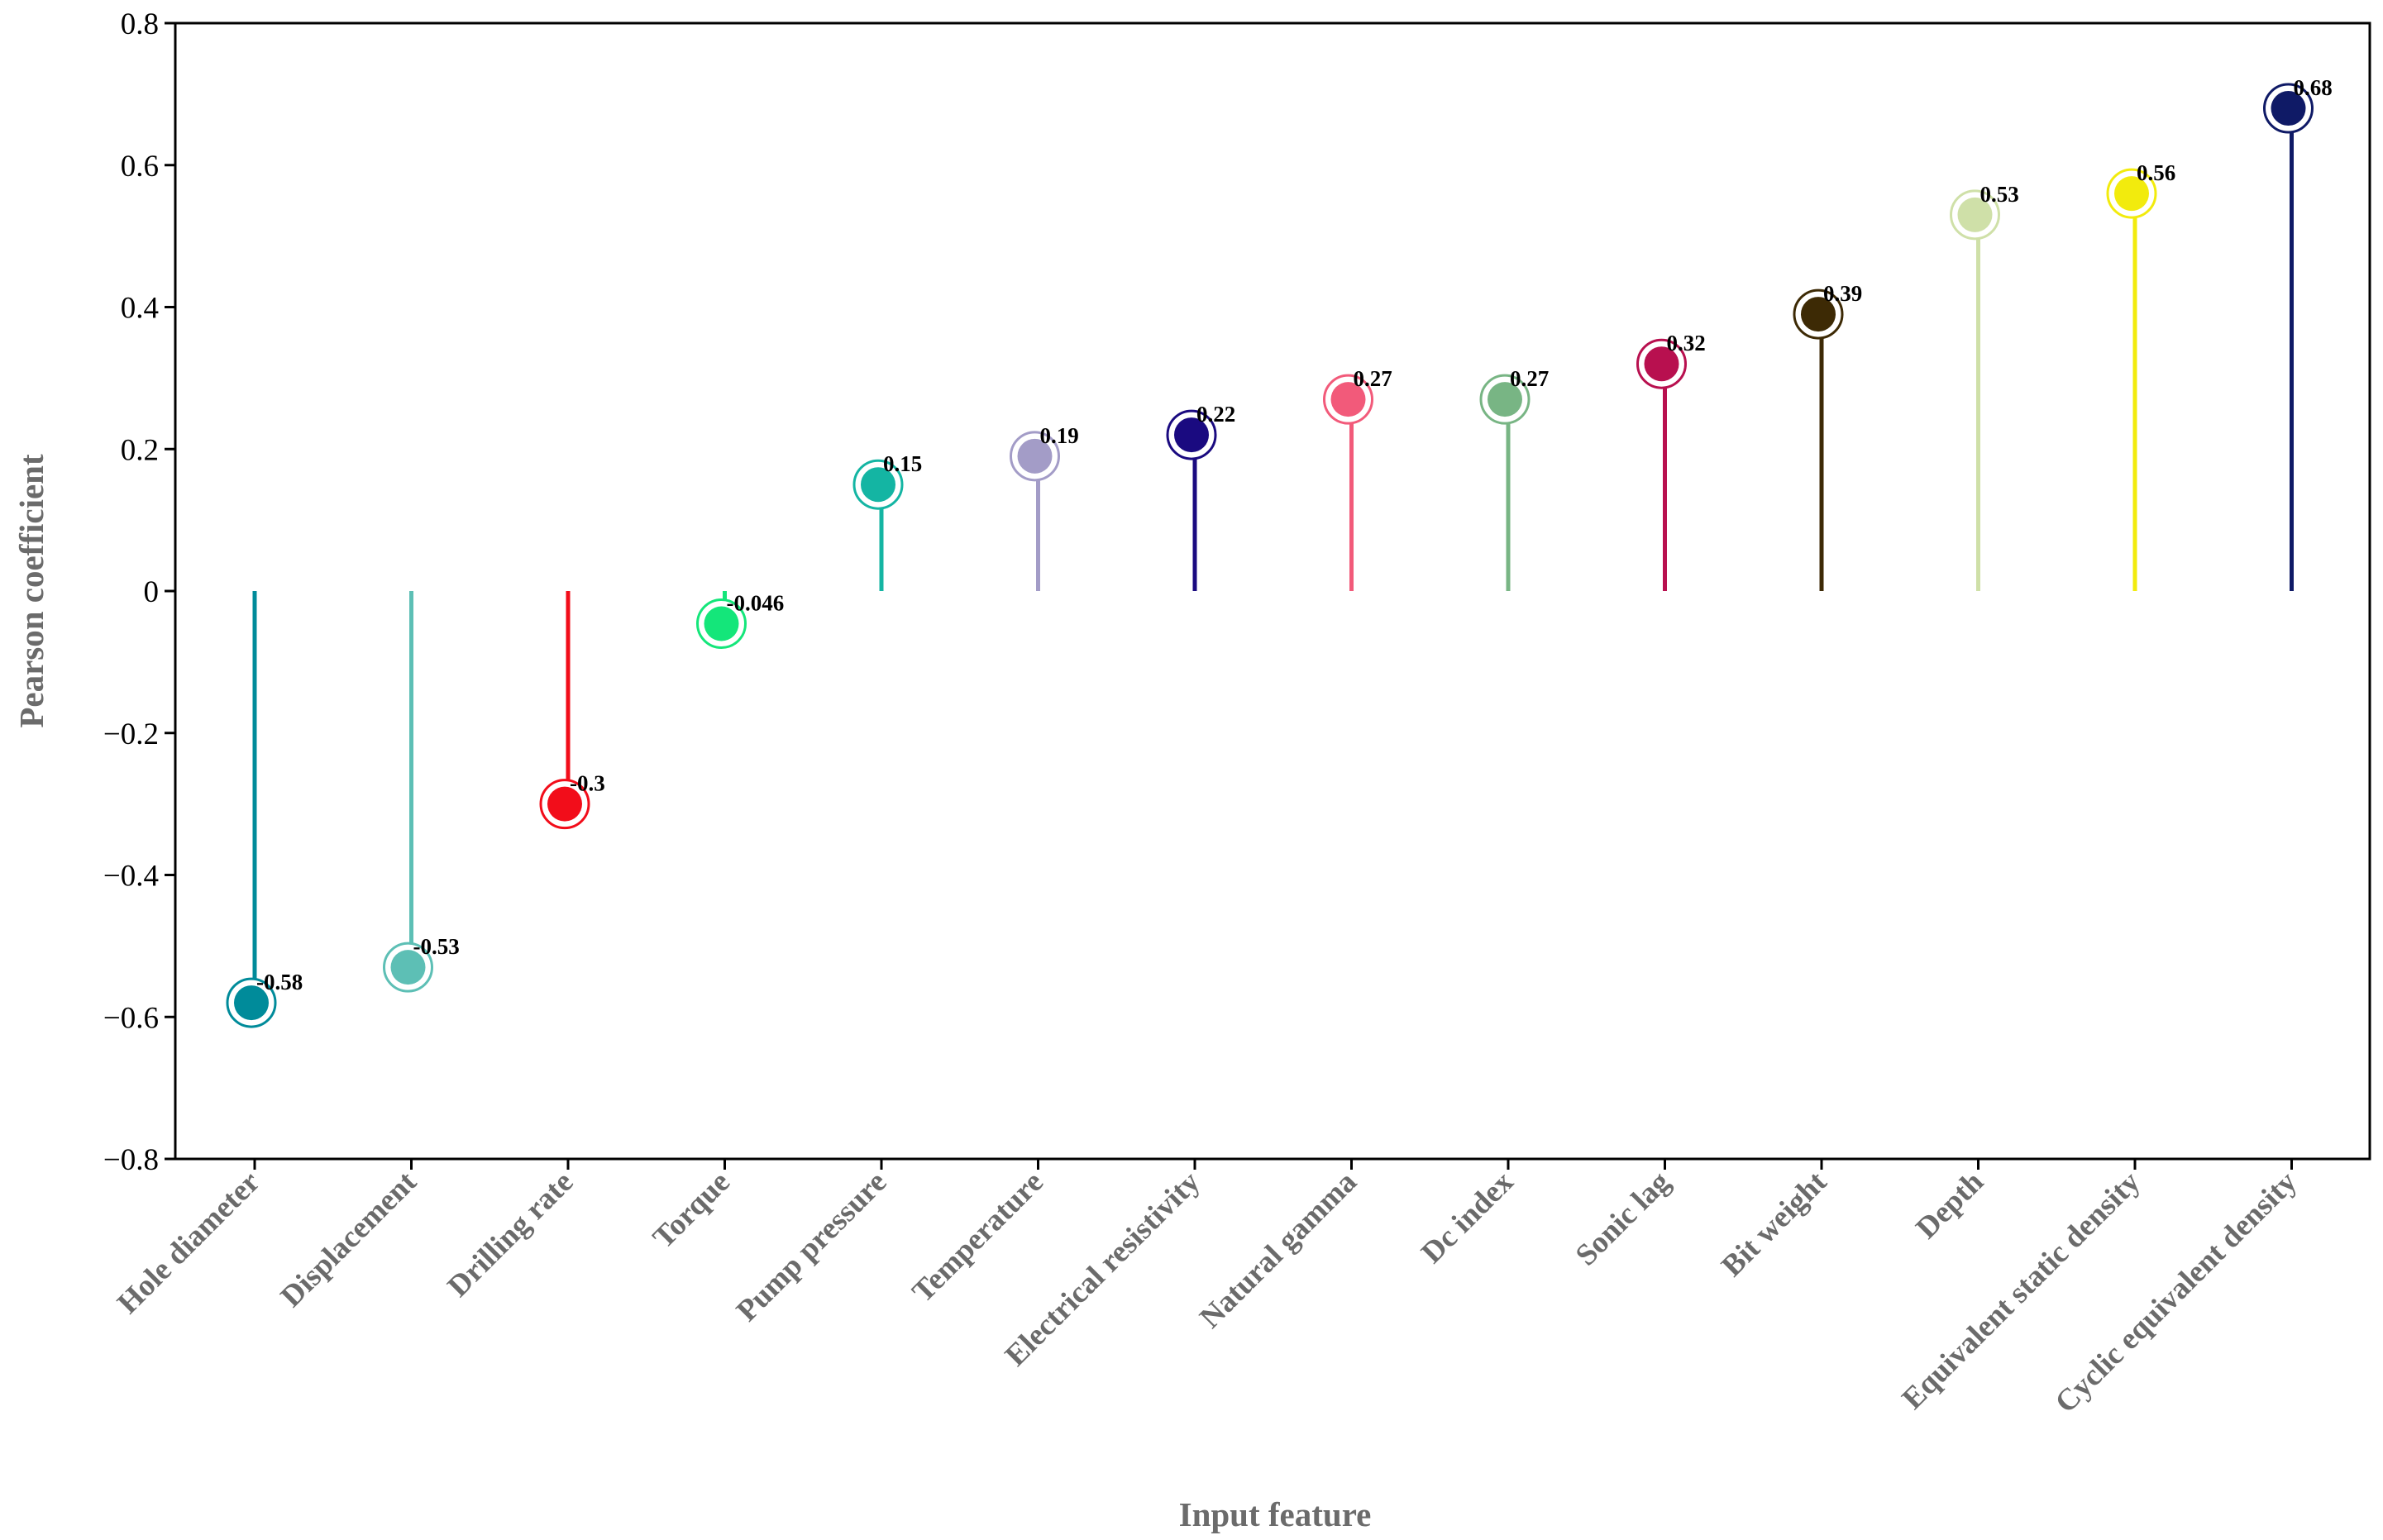 Image resolution: width=2383 pixels, height=1540 pixels. Describe the element at coordinates (279, 982) in the screenshot. I see `value-label: -0.58` at that location.